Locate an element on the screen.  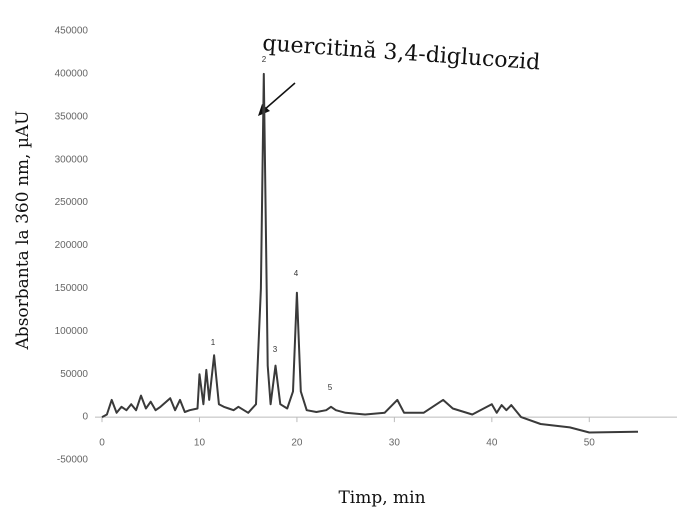
peak-label: 1 is located at coordinates (213, 342).